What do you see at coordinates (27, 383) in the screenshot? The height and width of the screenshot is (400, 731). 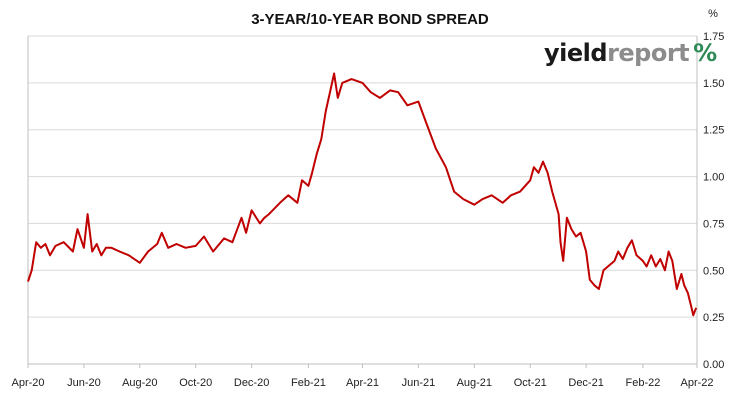 I see `x-tick-label: Apr-20` at bounding box center [27, 383].